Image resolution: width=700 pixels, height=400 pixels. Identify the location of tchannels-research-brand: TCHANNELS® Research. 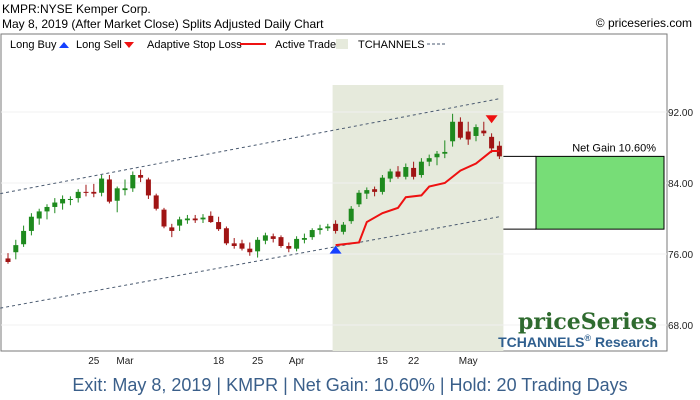
(578, 341).